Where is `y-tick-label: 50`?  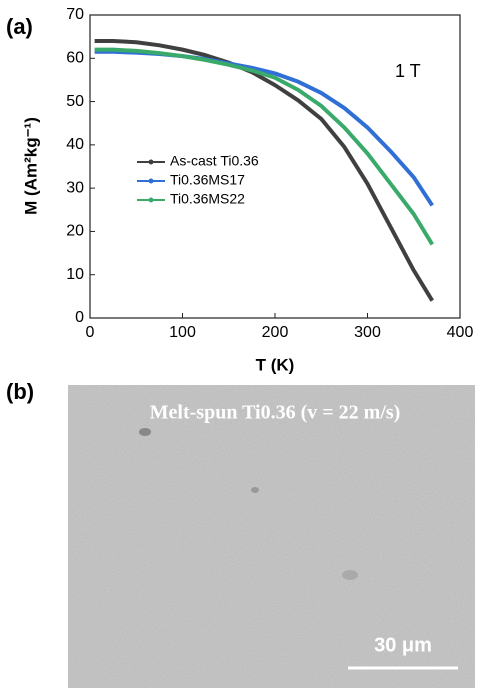
y-tick-label: 50 is located at coordinates (75, 101).